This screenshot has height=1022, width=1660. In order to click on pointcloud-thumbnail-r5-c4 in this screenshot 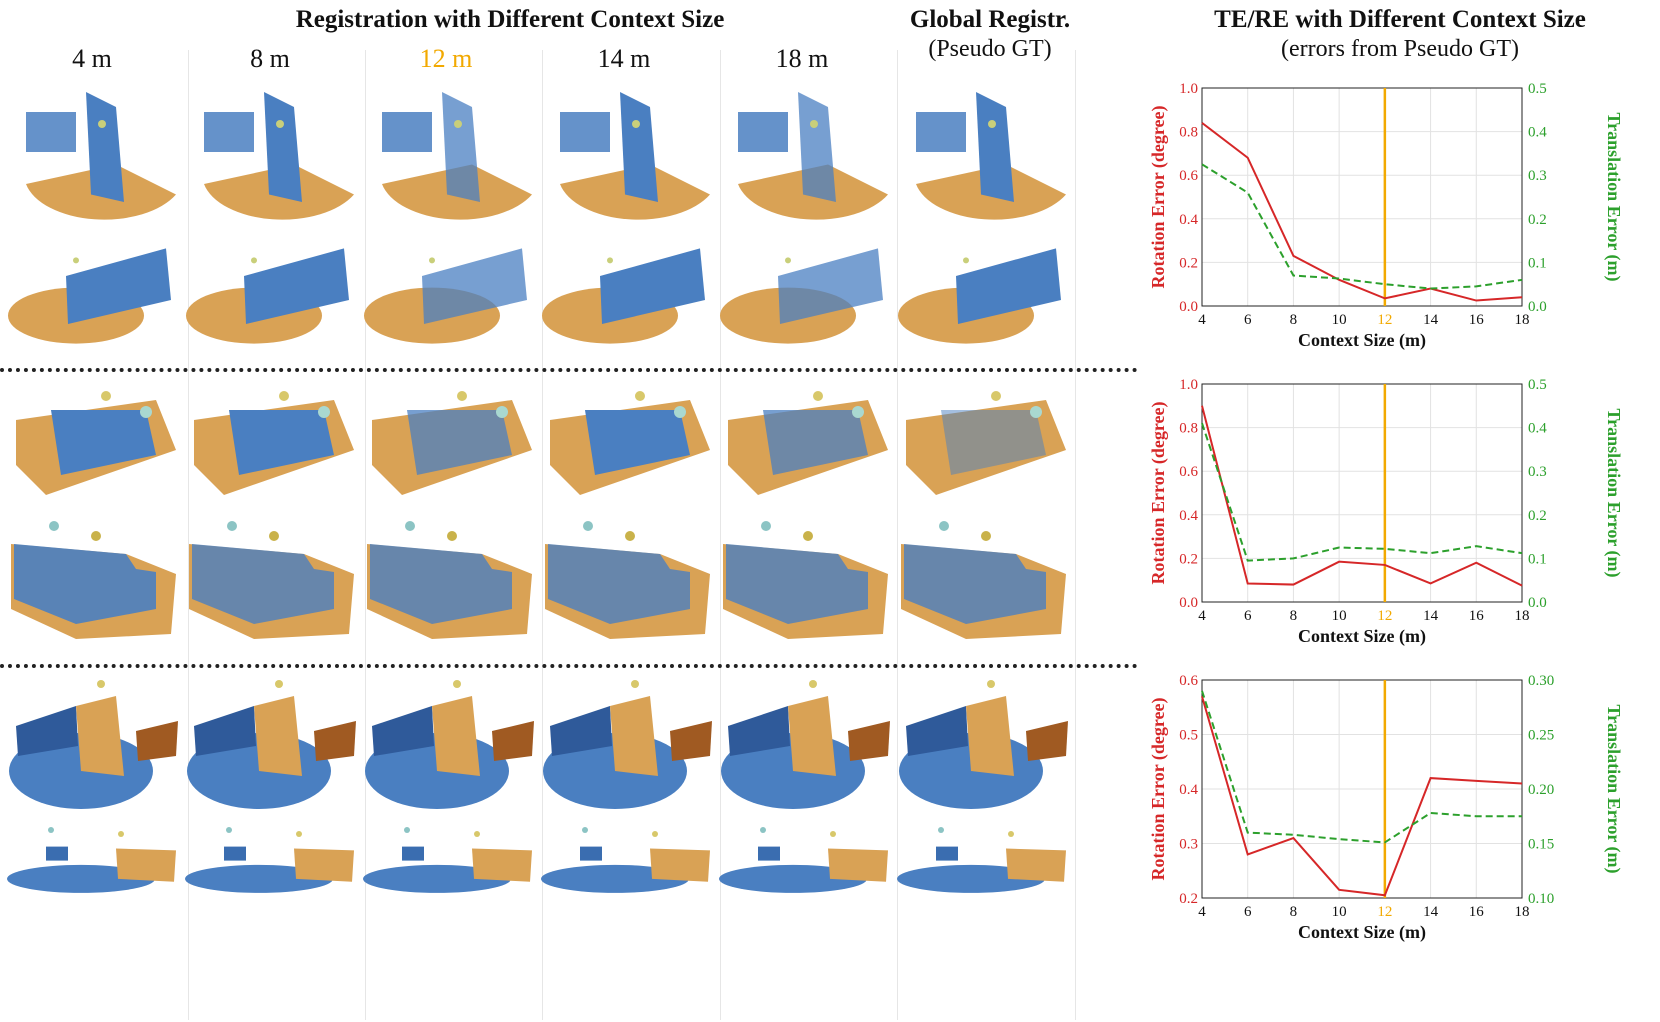, I will do `click(628, 746)`.